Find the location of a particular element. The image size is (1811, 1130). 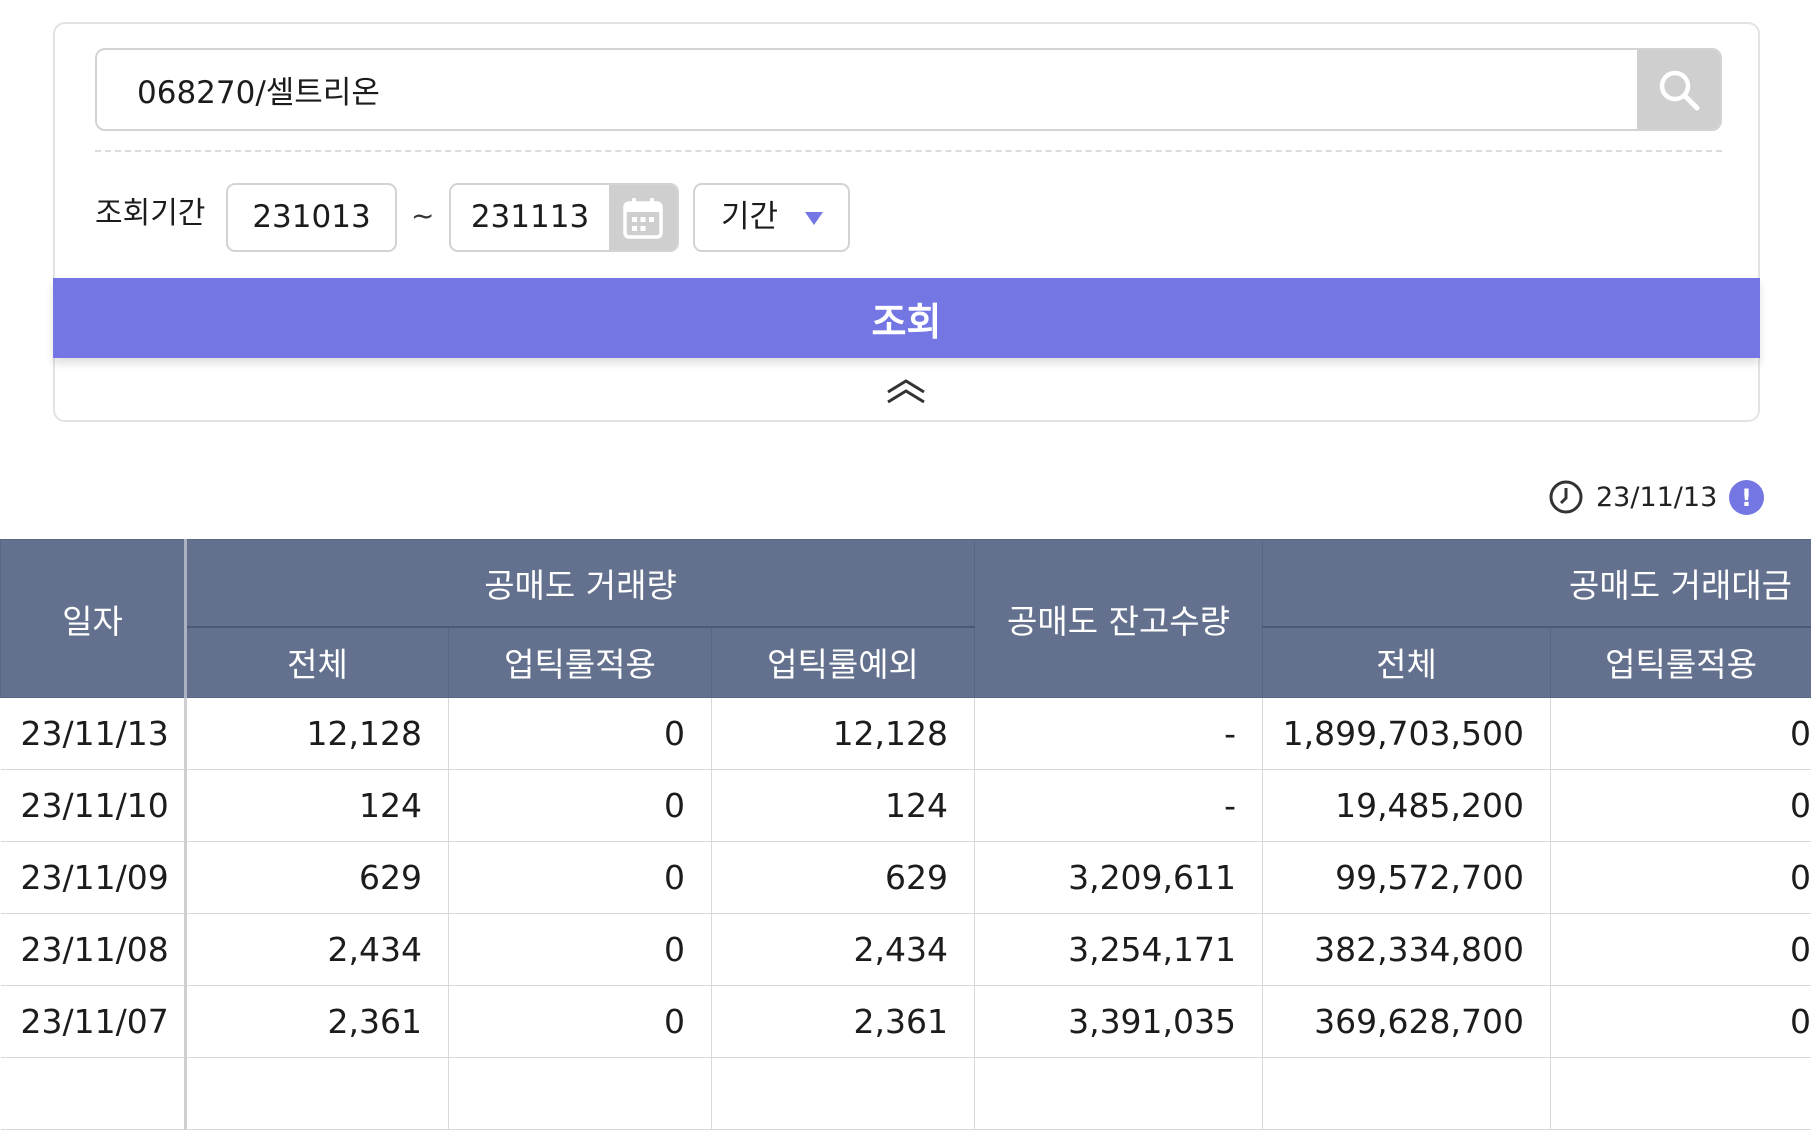

header-amount-total: 전체 is located at coordinates (1407, 662).